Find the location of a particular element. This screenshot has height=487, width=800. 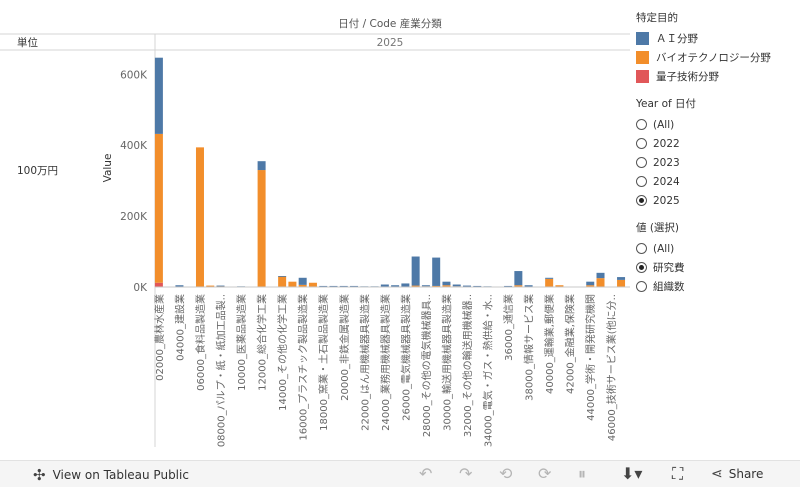

chart-title: 日付 / Code 産業分類 is located at coordinates (390, 23).